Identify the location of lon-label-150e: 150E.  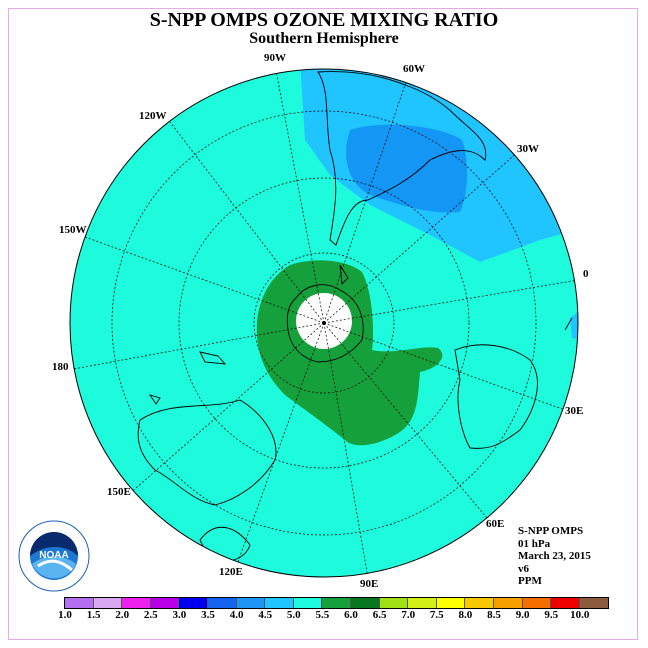
(119, 492).